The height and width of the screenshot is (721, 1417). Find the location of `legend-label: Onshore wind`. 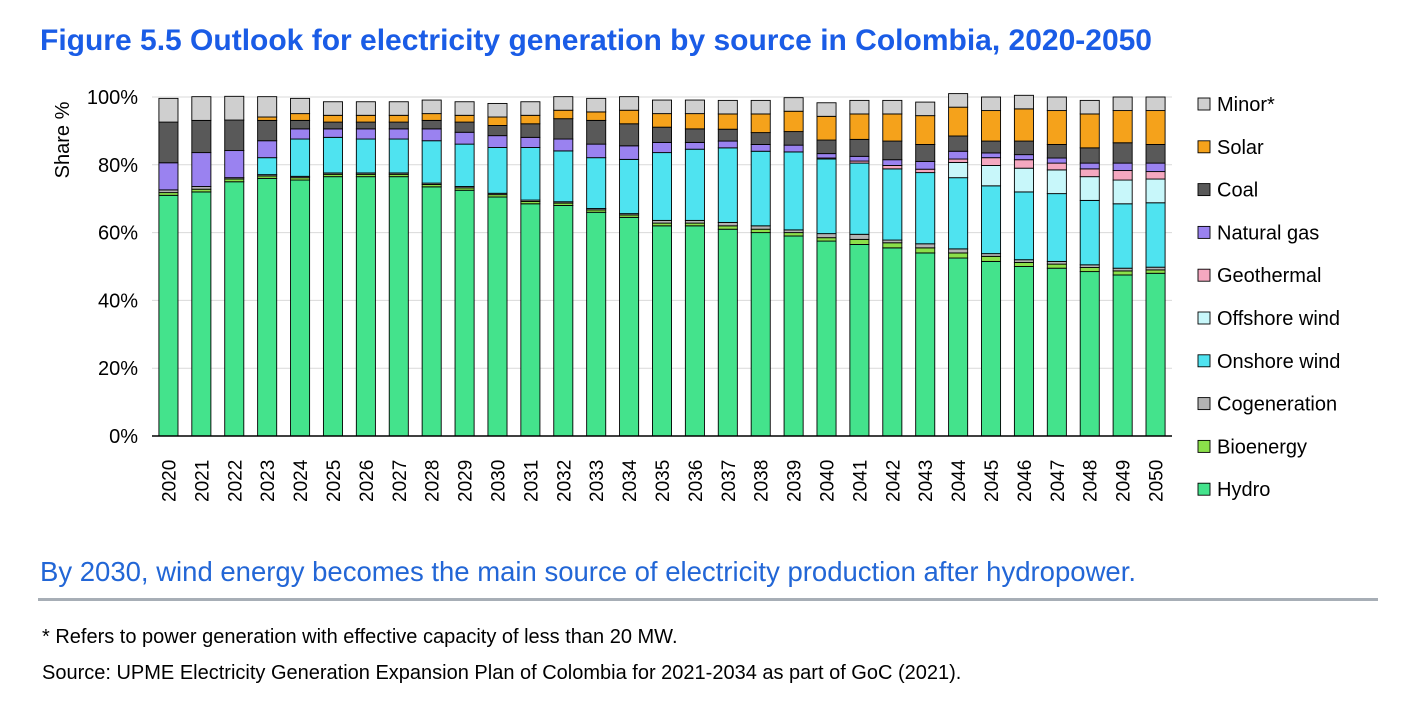

legend-label: Onshore wind is located at coordinates (1278, 362).